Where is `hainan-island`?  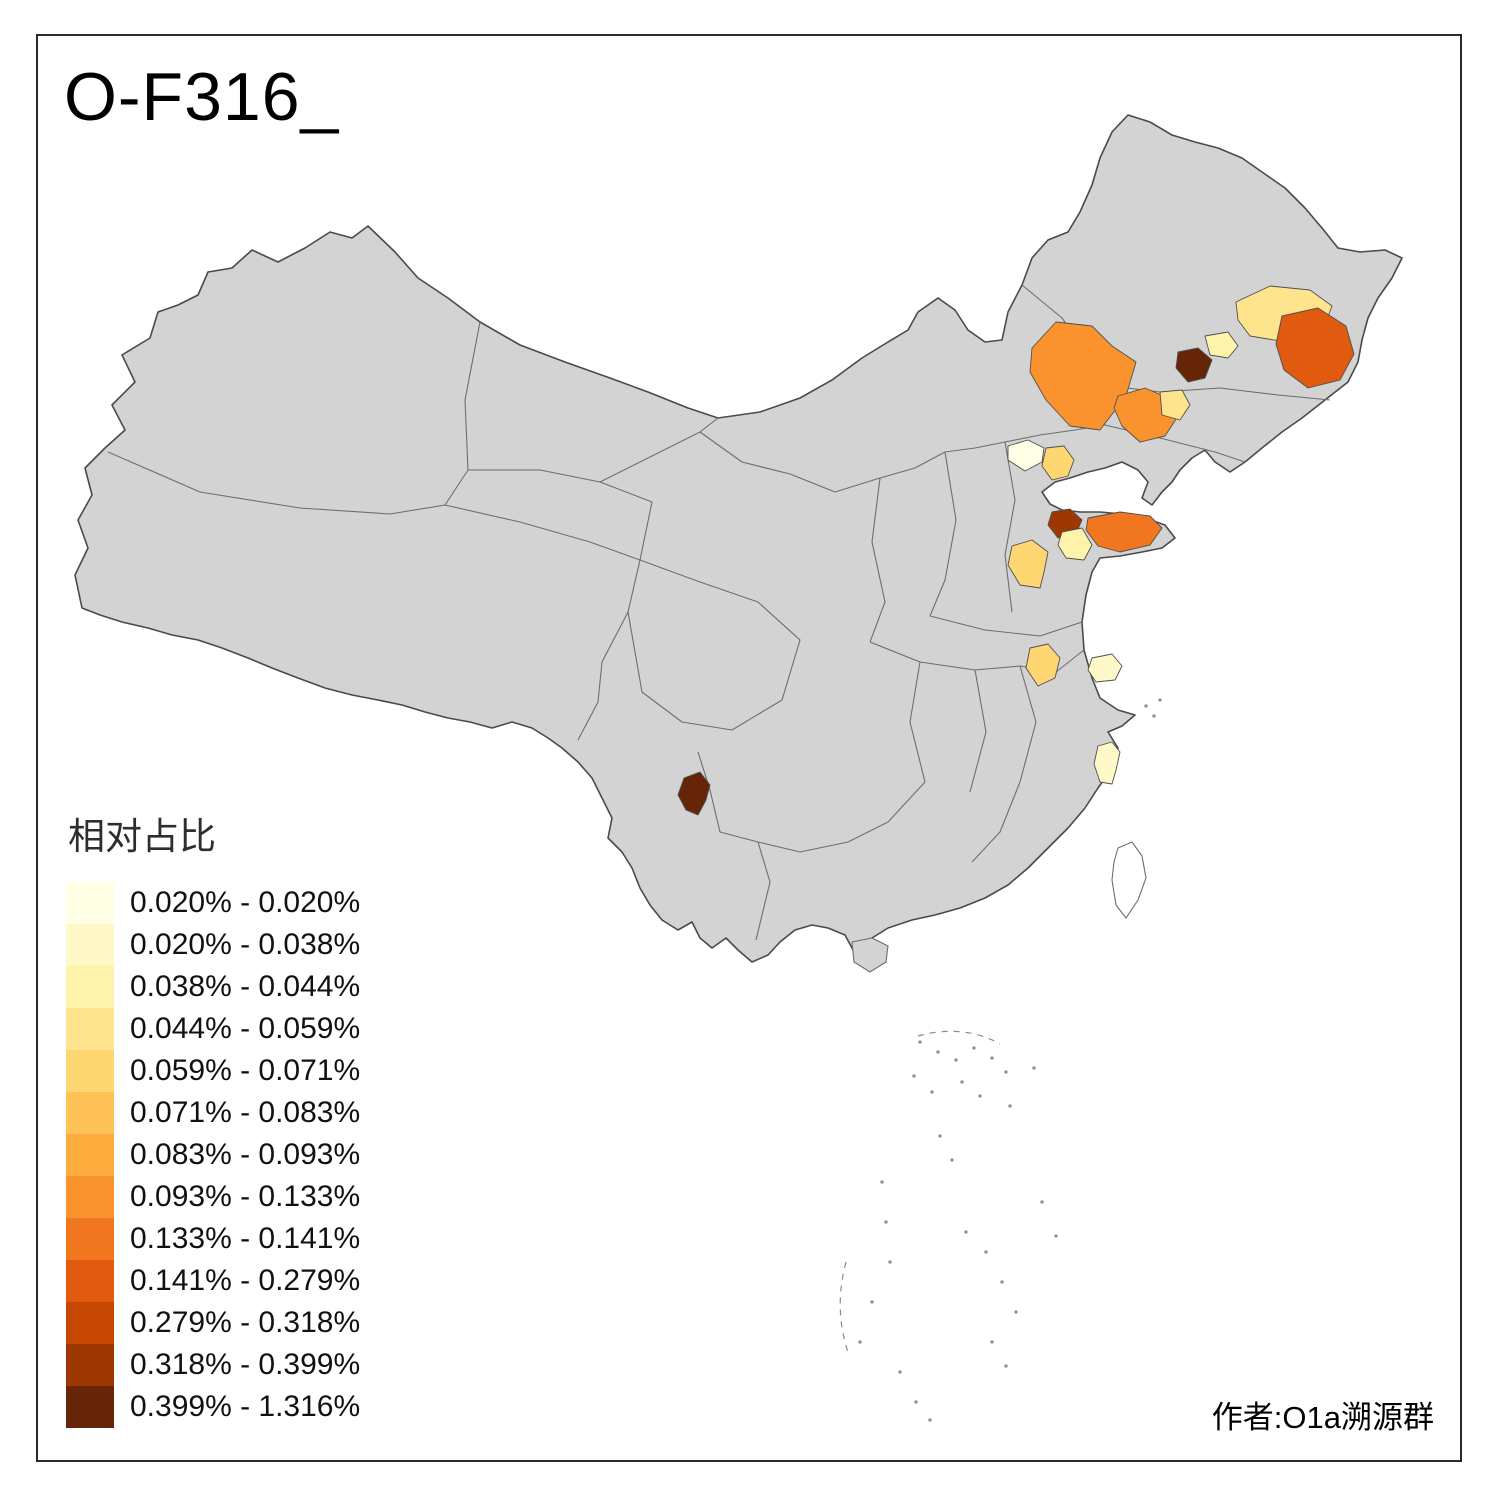 hainan-island is located at coordinates (870, 955).